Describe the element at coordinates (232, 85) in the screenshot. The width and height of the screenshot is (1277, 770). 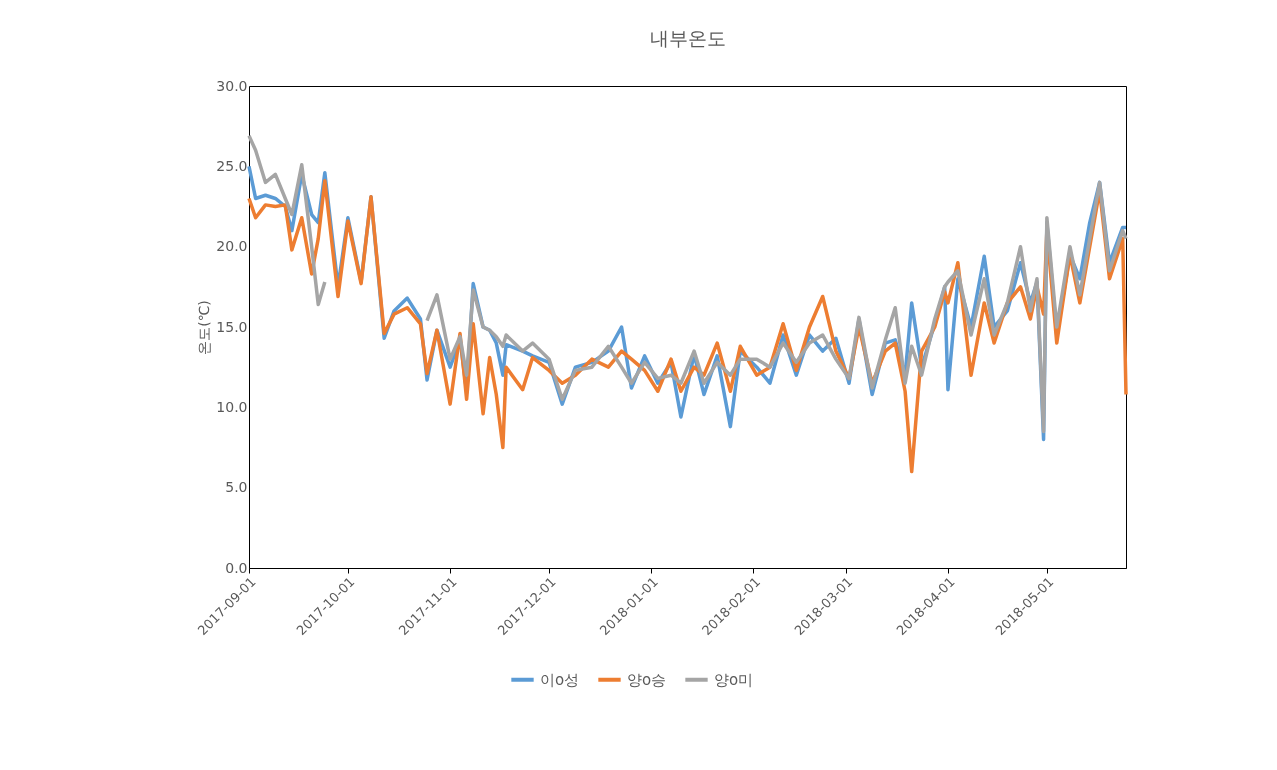
I see `y-tick-label: 30.0` at that location.